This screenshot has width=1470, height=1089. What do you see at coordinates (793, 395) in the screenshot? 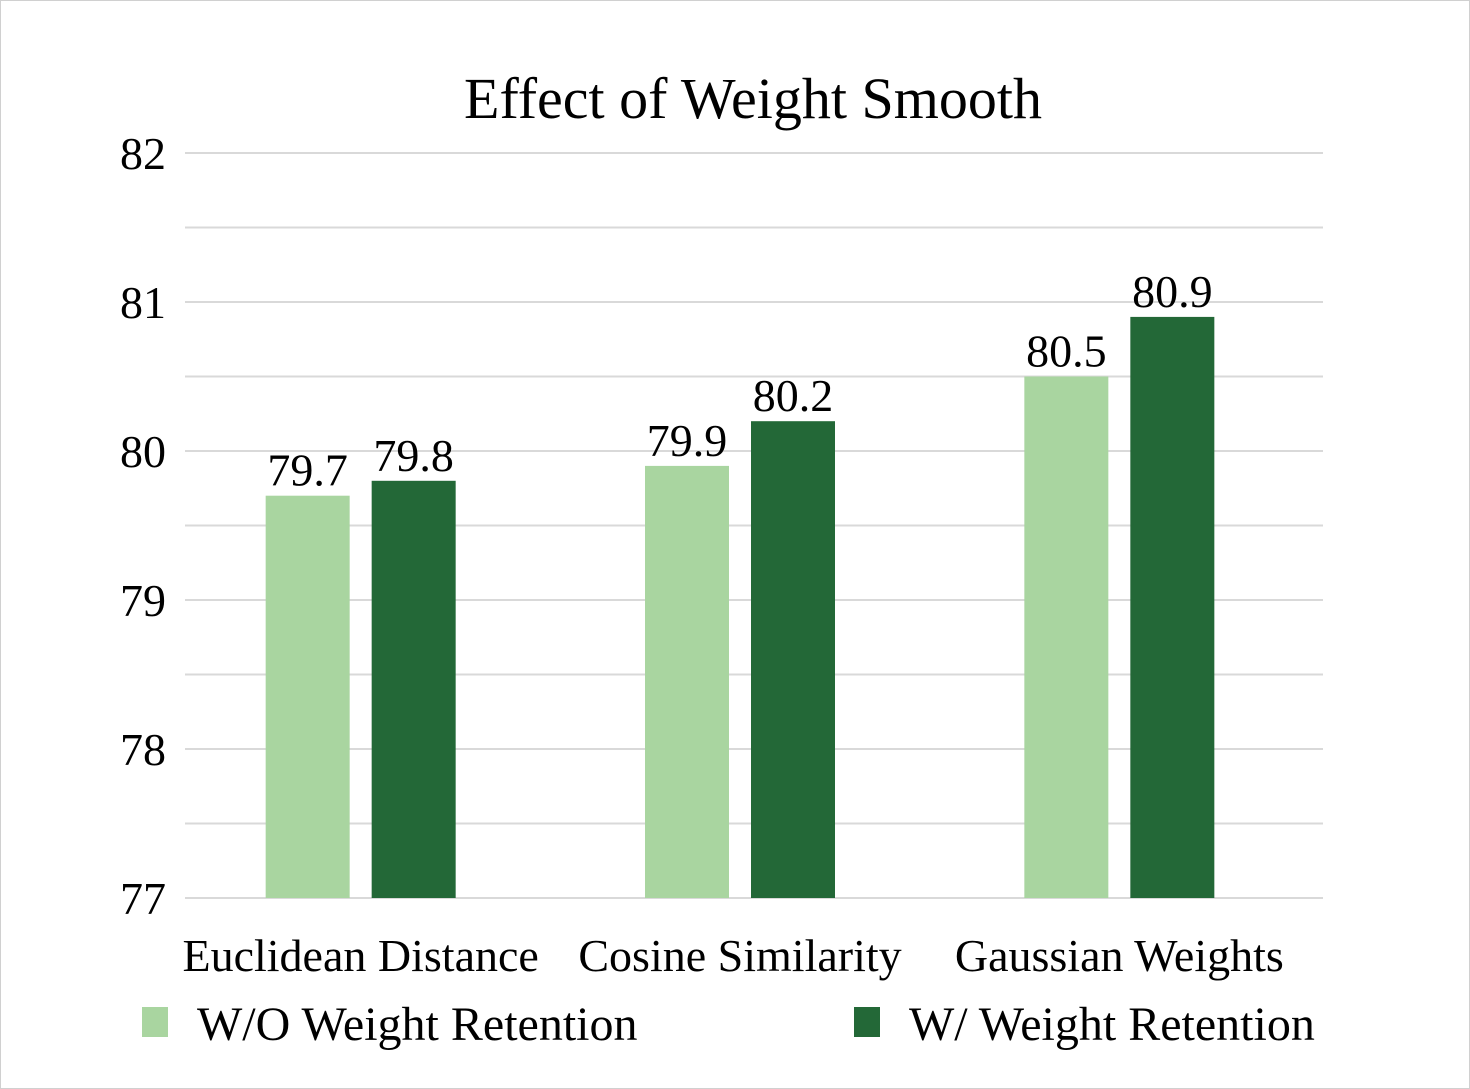
I see `data-label: 80.2` at bounding box center [793, 395].